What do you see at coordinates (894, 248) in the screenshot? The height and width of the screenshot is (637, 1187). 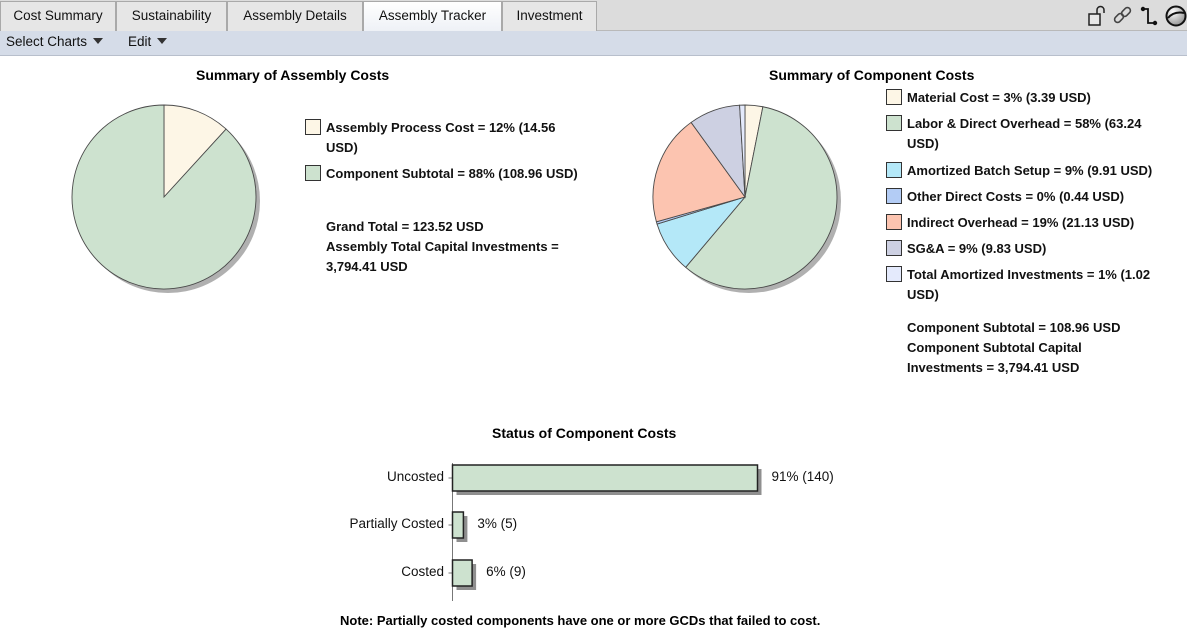 I see `legend-swatch-sganda` at bounding box center [894, 248].